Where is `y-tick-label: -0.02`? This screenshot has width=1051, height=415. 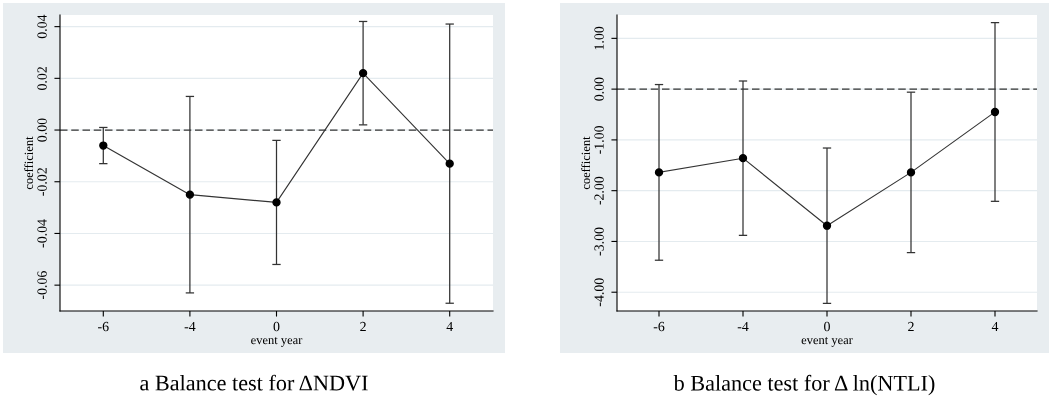 y-tick-label: -0.02 is located at coordinates (42, 182).